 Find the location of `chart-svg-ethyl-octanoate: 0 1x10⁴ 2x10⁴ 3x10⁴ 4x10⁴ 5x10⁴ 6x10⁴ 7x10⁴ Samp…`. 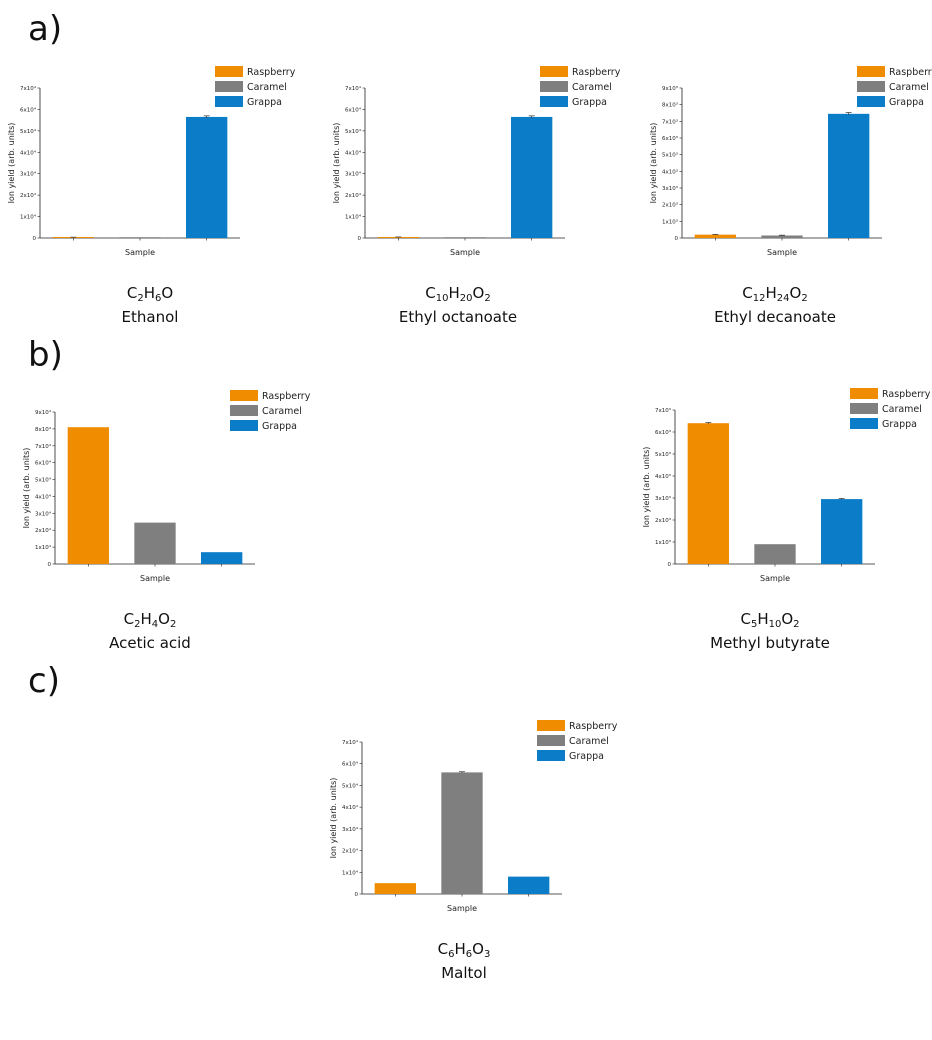

chart-svg-ethyl-octanoate: 0 1x10⁴ 2x10⁴ 3x10⁴ 4x10⁴ 5x10⁴ 6x10⁴ 7x10⁴ Samp… is located at coordinates (476, 161).